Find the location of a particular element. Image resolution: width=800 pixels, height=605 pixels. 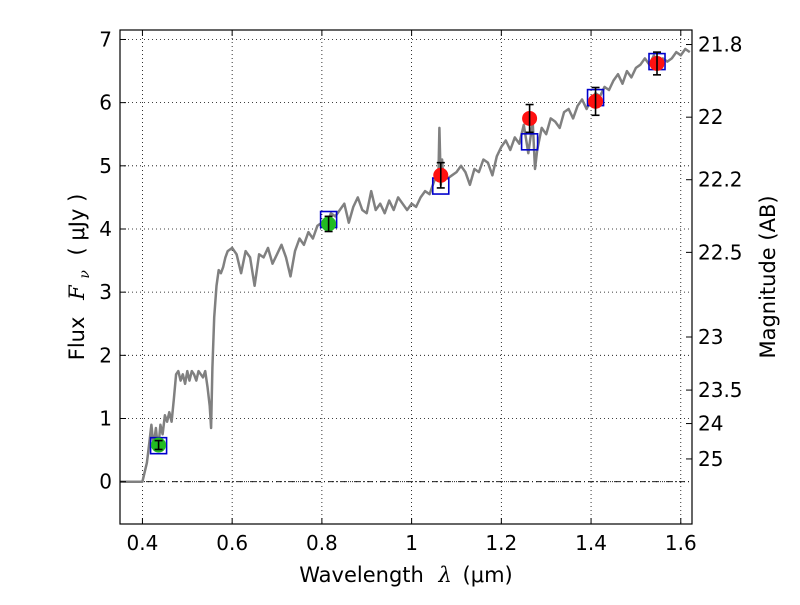

y-tick-label: 7 is located at coordinates (105, 39).